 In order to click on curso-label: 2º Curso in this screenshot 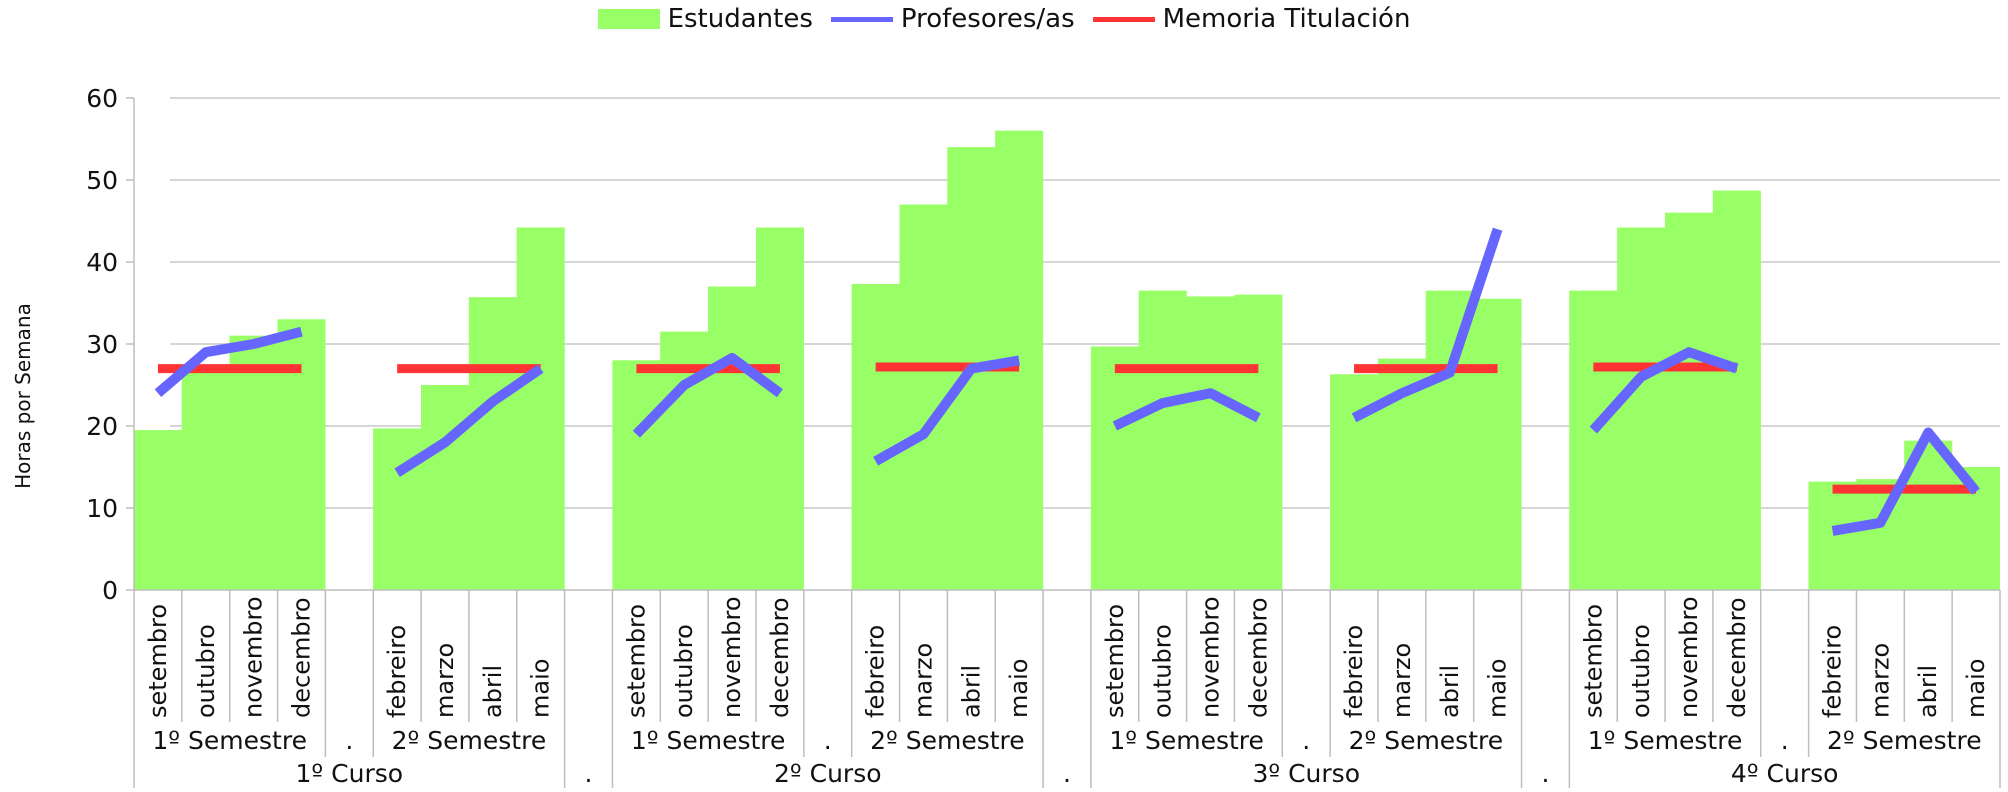, I will do `click(828, 773)`.